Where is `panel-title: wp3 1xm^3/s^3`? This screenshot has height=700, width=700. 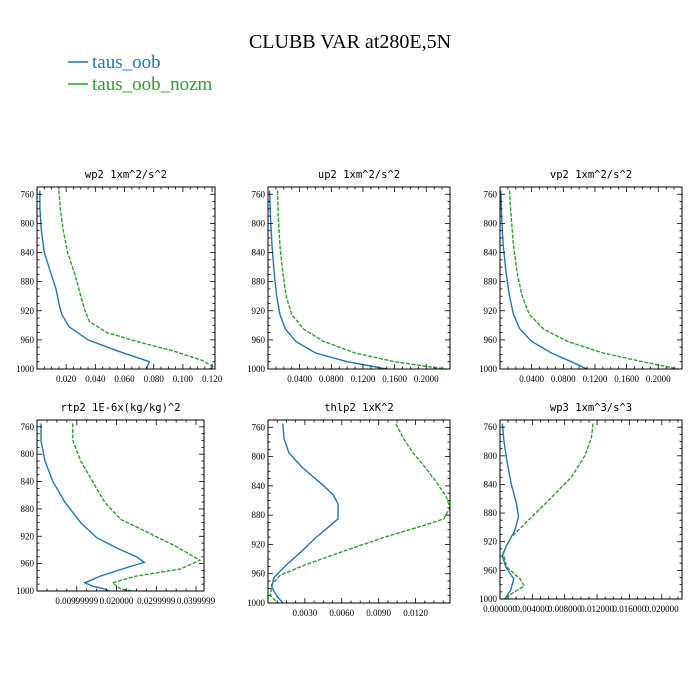 panel-title: wp3 1xm^3/s^3 is located at coordinates (591, 408).